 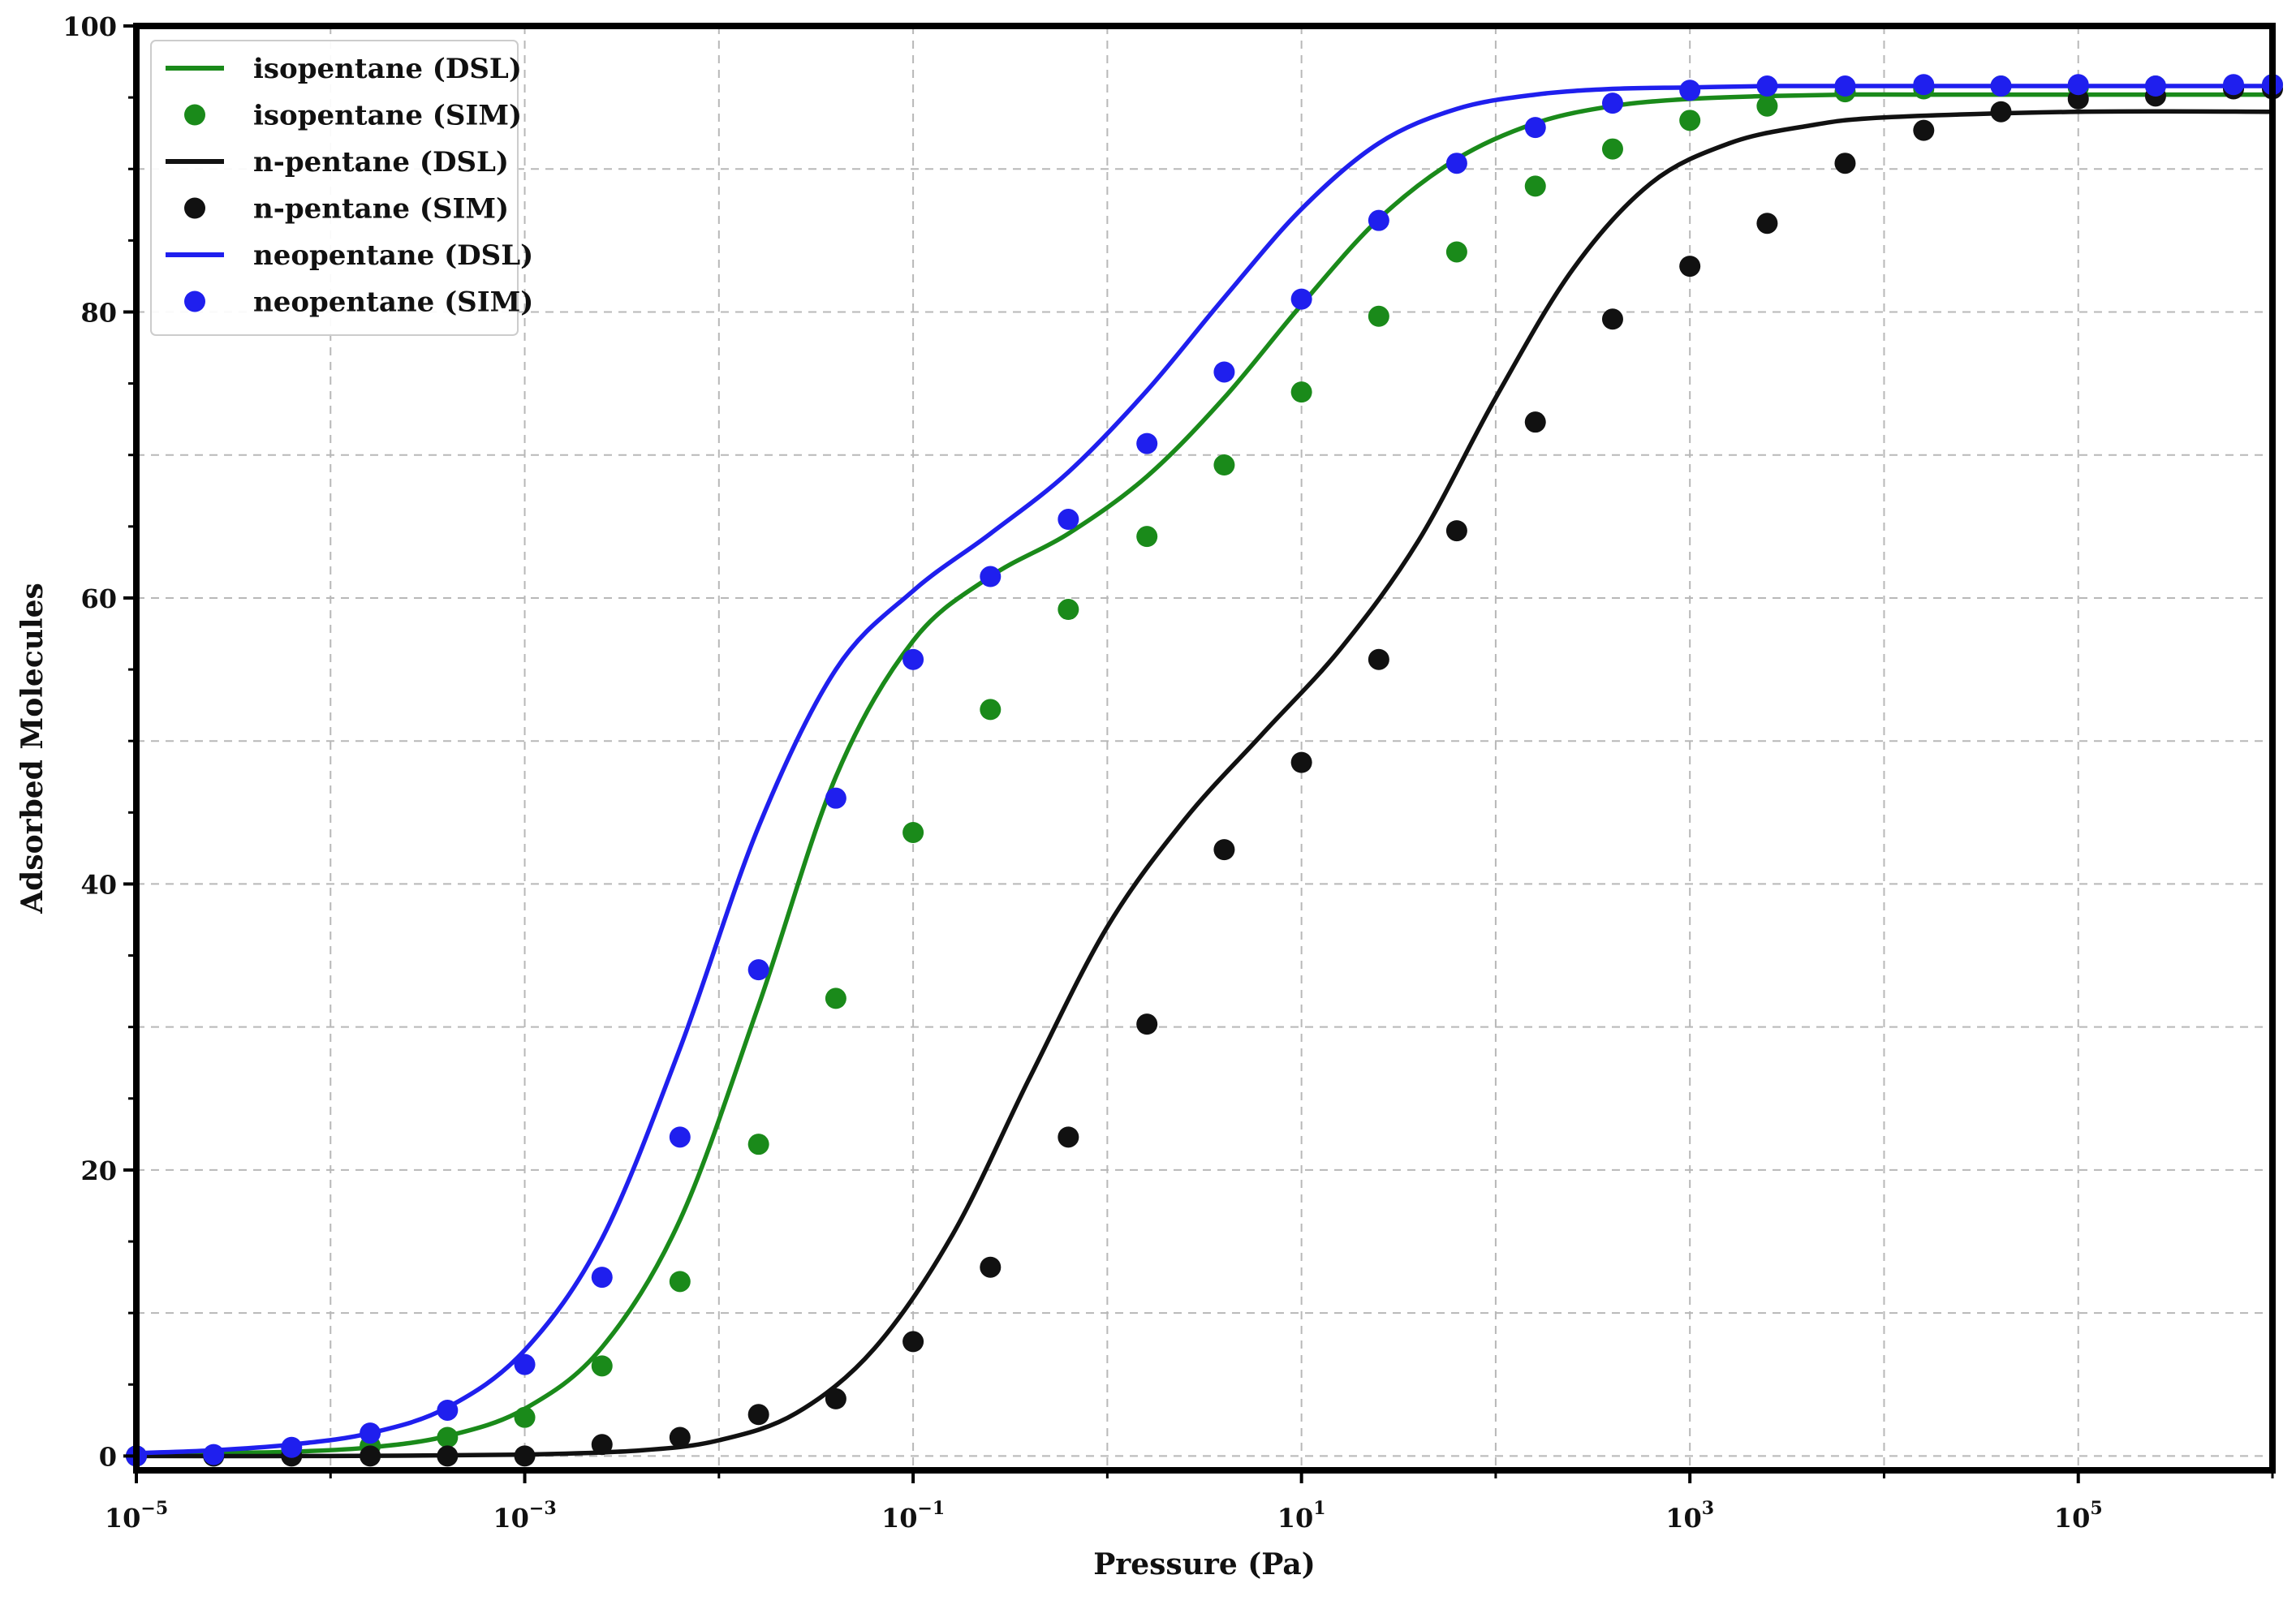 I want to click on y-tick-label: 80, so click(x=99, y=312).